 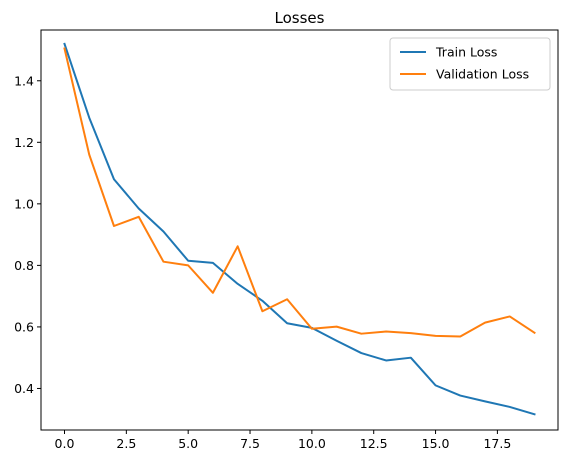 I want to click on x-tick-label: 0.0, so click(x=65, y=443).